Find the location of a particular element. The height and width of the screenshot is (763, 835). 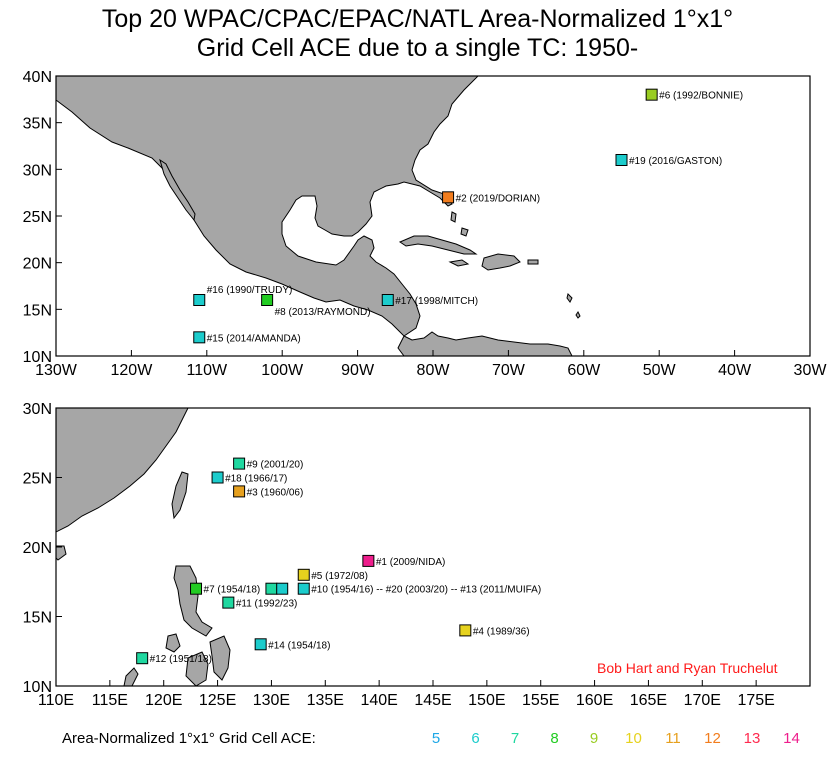

top-x-tick-label: 70W is located at coordinates (509, 370).